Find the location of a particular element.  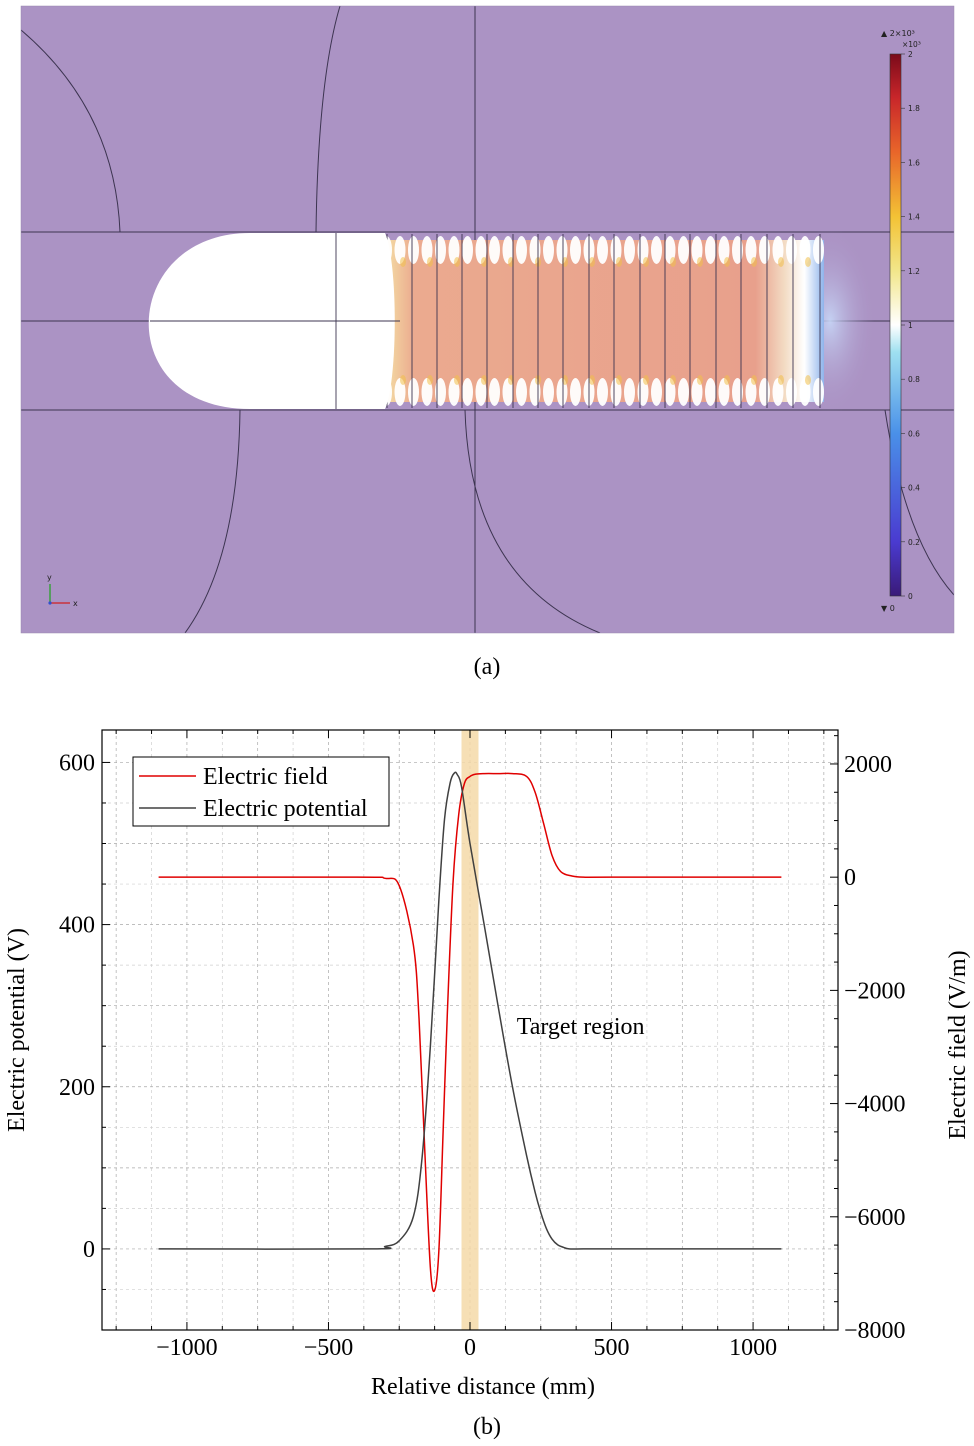

y-tick-label: 0 is located at coordinates (89, 1250).